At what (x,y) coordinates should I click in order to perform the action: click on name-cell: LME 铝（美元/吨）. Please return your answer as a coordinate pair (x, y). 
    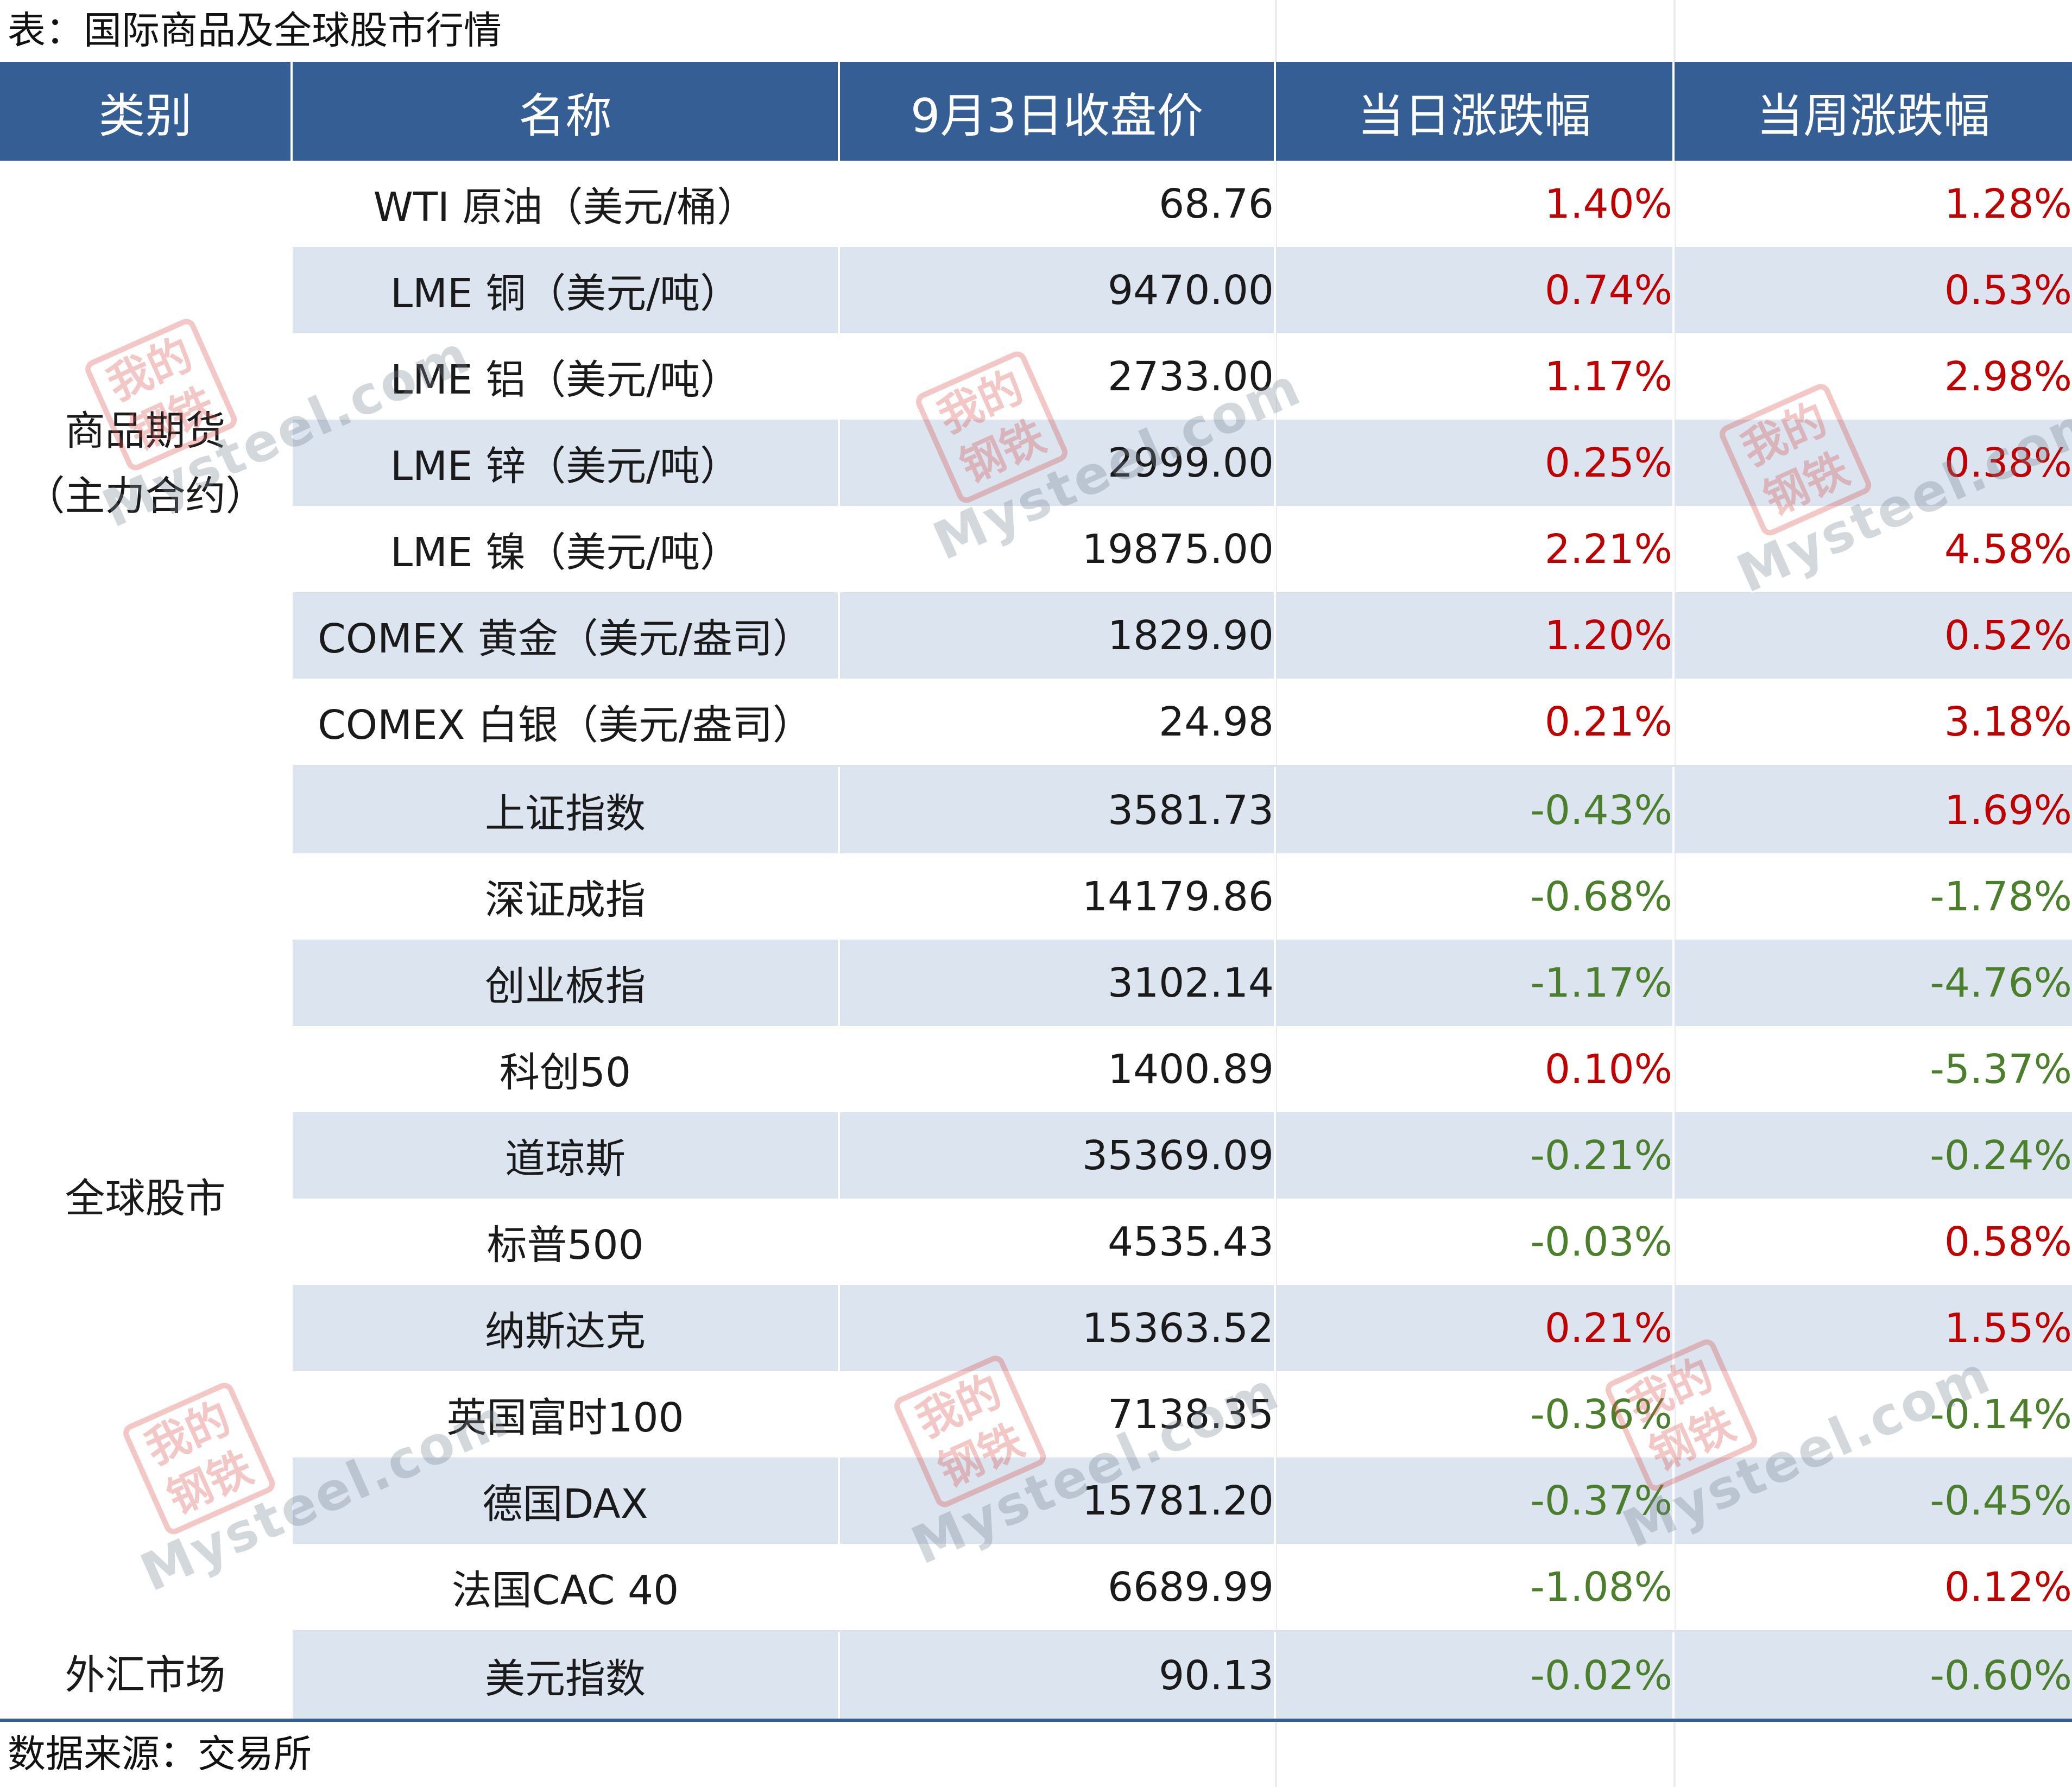
    Looking at the image, I should click on (566, 376).